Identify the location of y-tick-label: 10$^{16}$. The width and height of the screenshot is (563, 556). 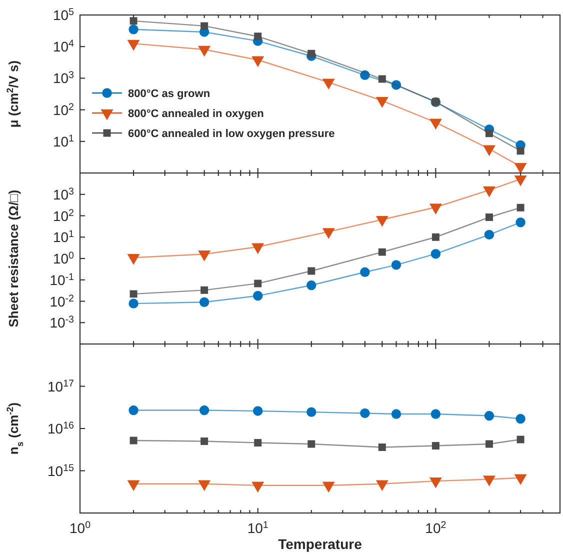
(61, 428).